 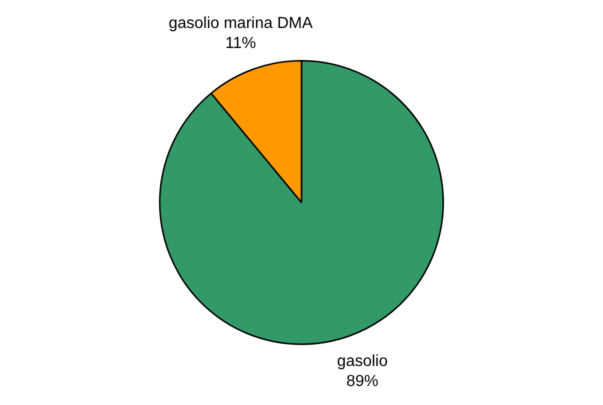 I want to click on data-label: 89%, so click(x=362, y=381).